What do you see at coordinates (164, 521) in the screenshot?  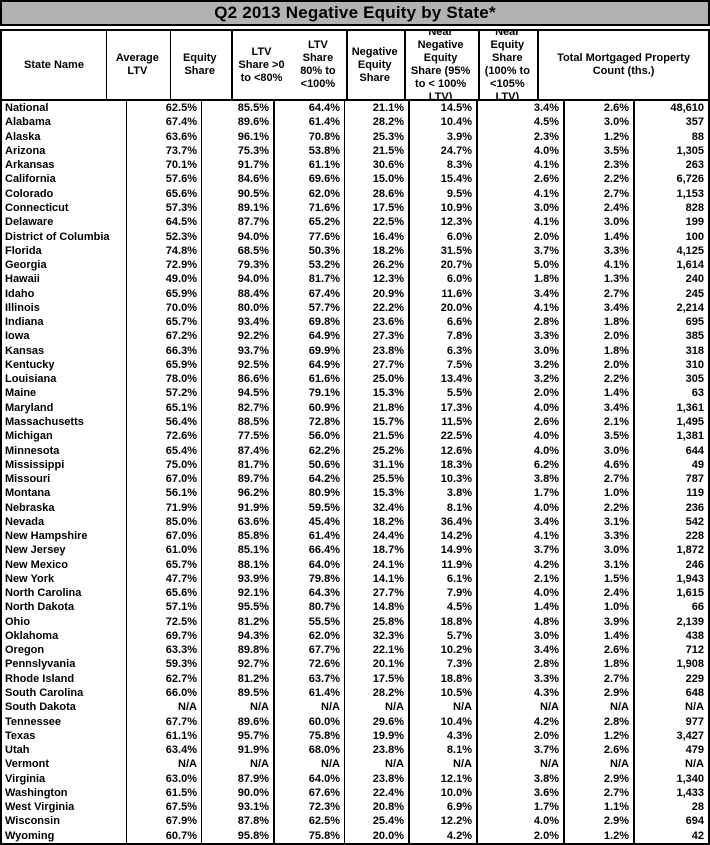 I see `value-cell: 85.0%` at bounding box center [164, 521].